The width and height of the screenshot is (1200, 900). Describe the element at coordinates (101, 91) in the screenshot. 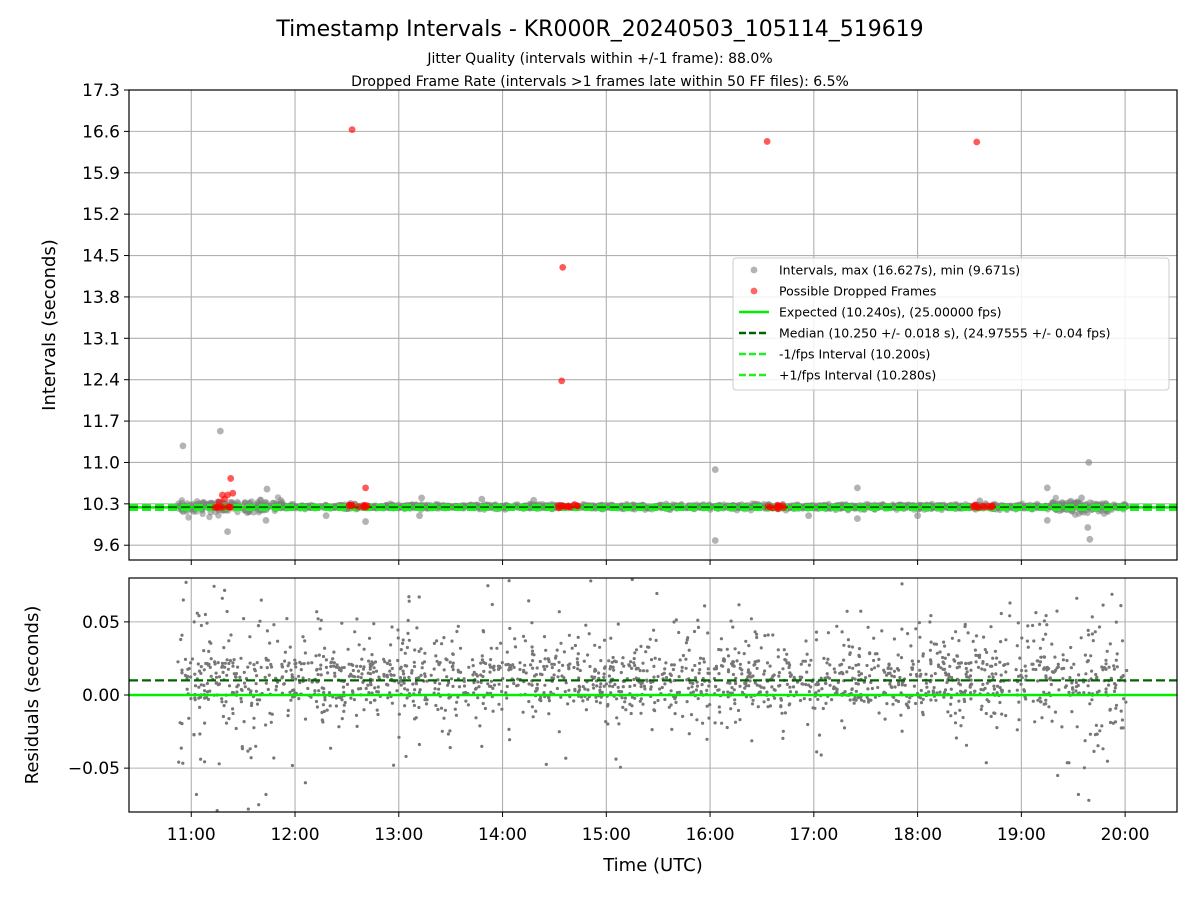

I see `y-tick-label: 17.3` at that location.